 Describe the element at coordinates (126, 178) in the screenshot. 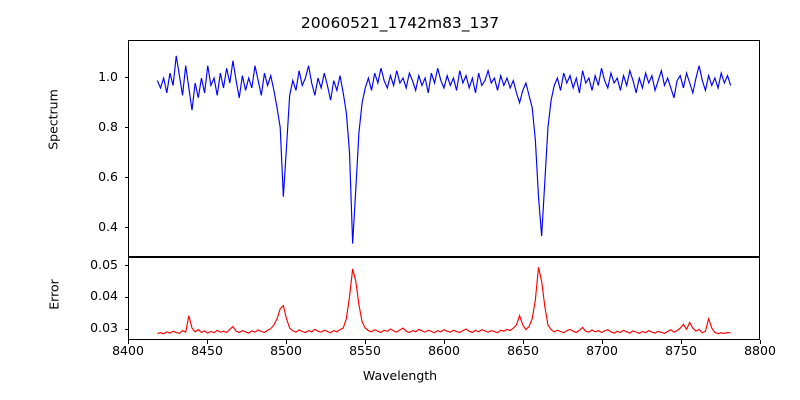

I see `spectrum-y-tick-mark-0.6` at that location.